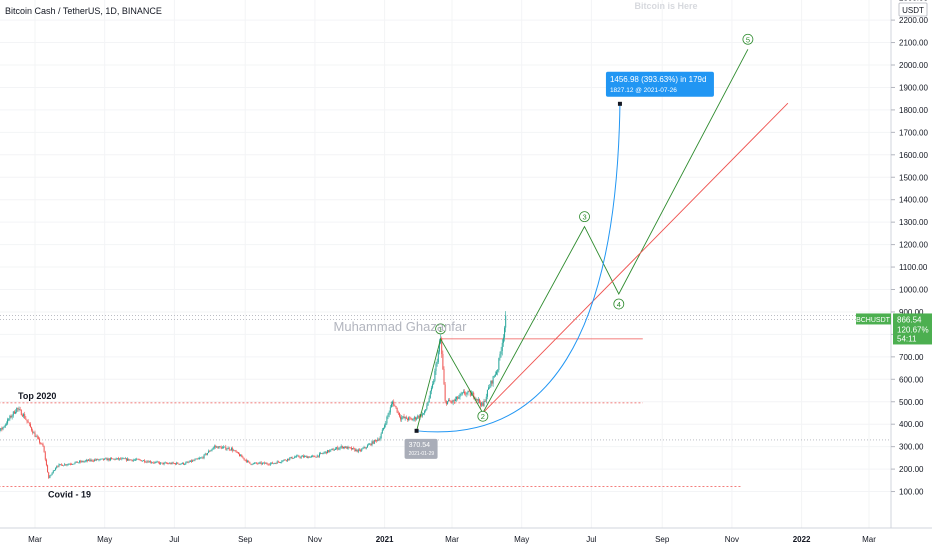 Image resolution: width=932 pixels, height=550 pixels. Describe the element at coordinates (913, 222) in the screenshot. I see `y-tick-label: 1300.00` at that location.